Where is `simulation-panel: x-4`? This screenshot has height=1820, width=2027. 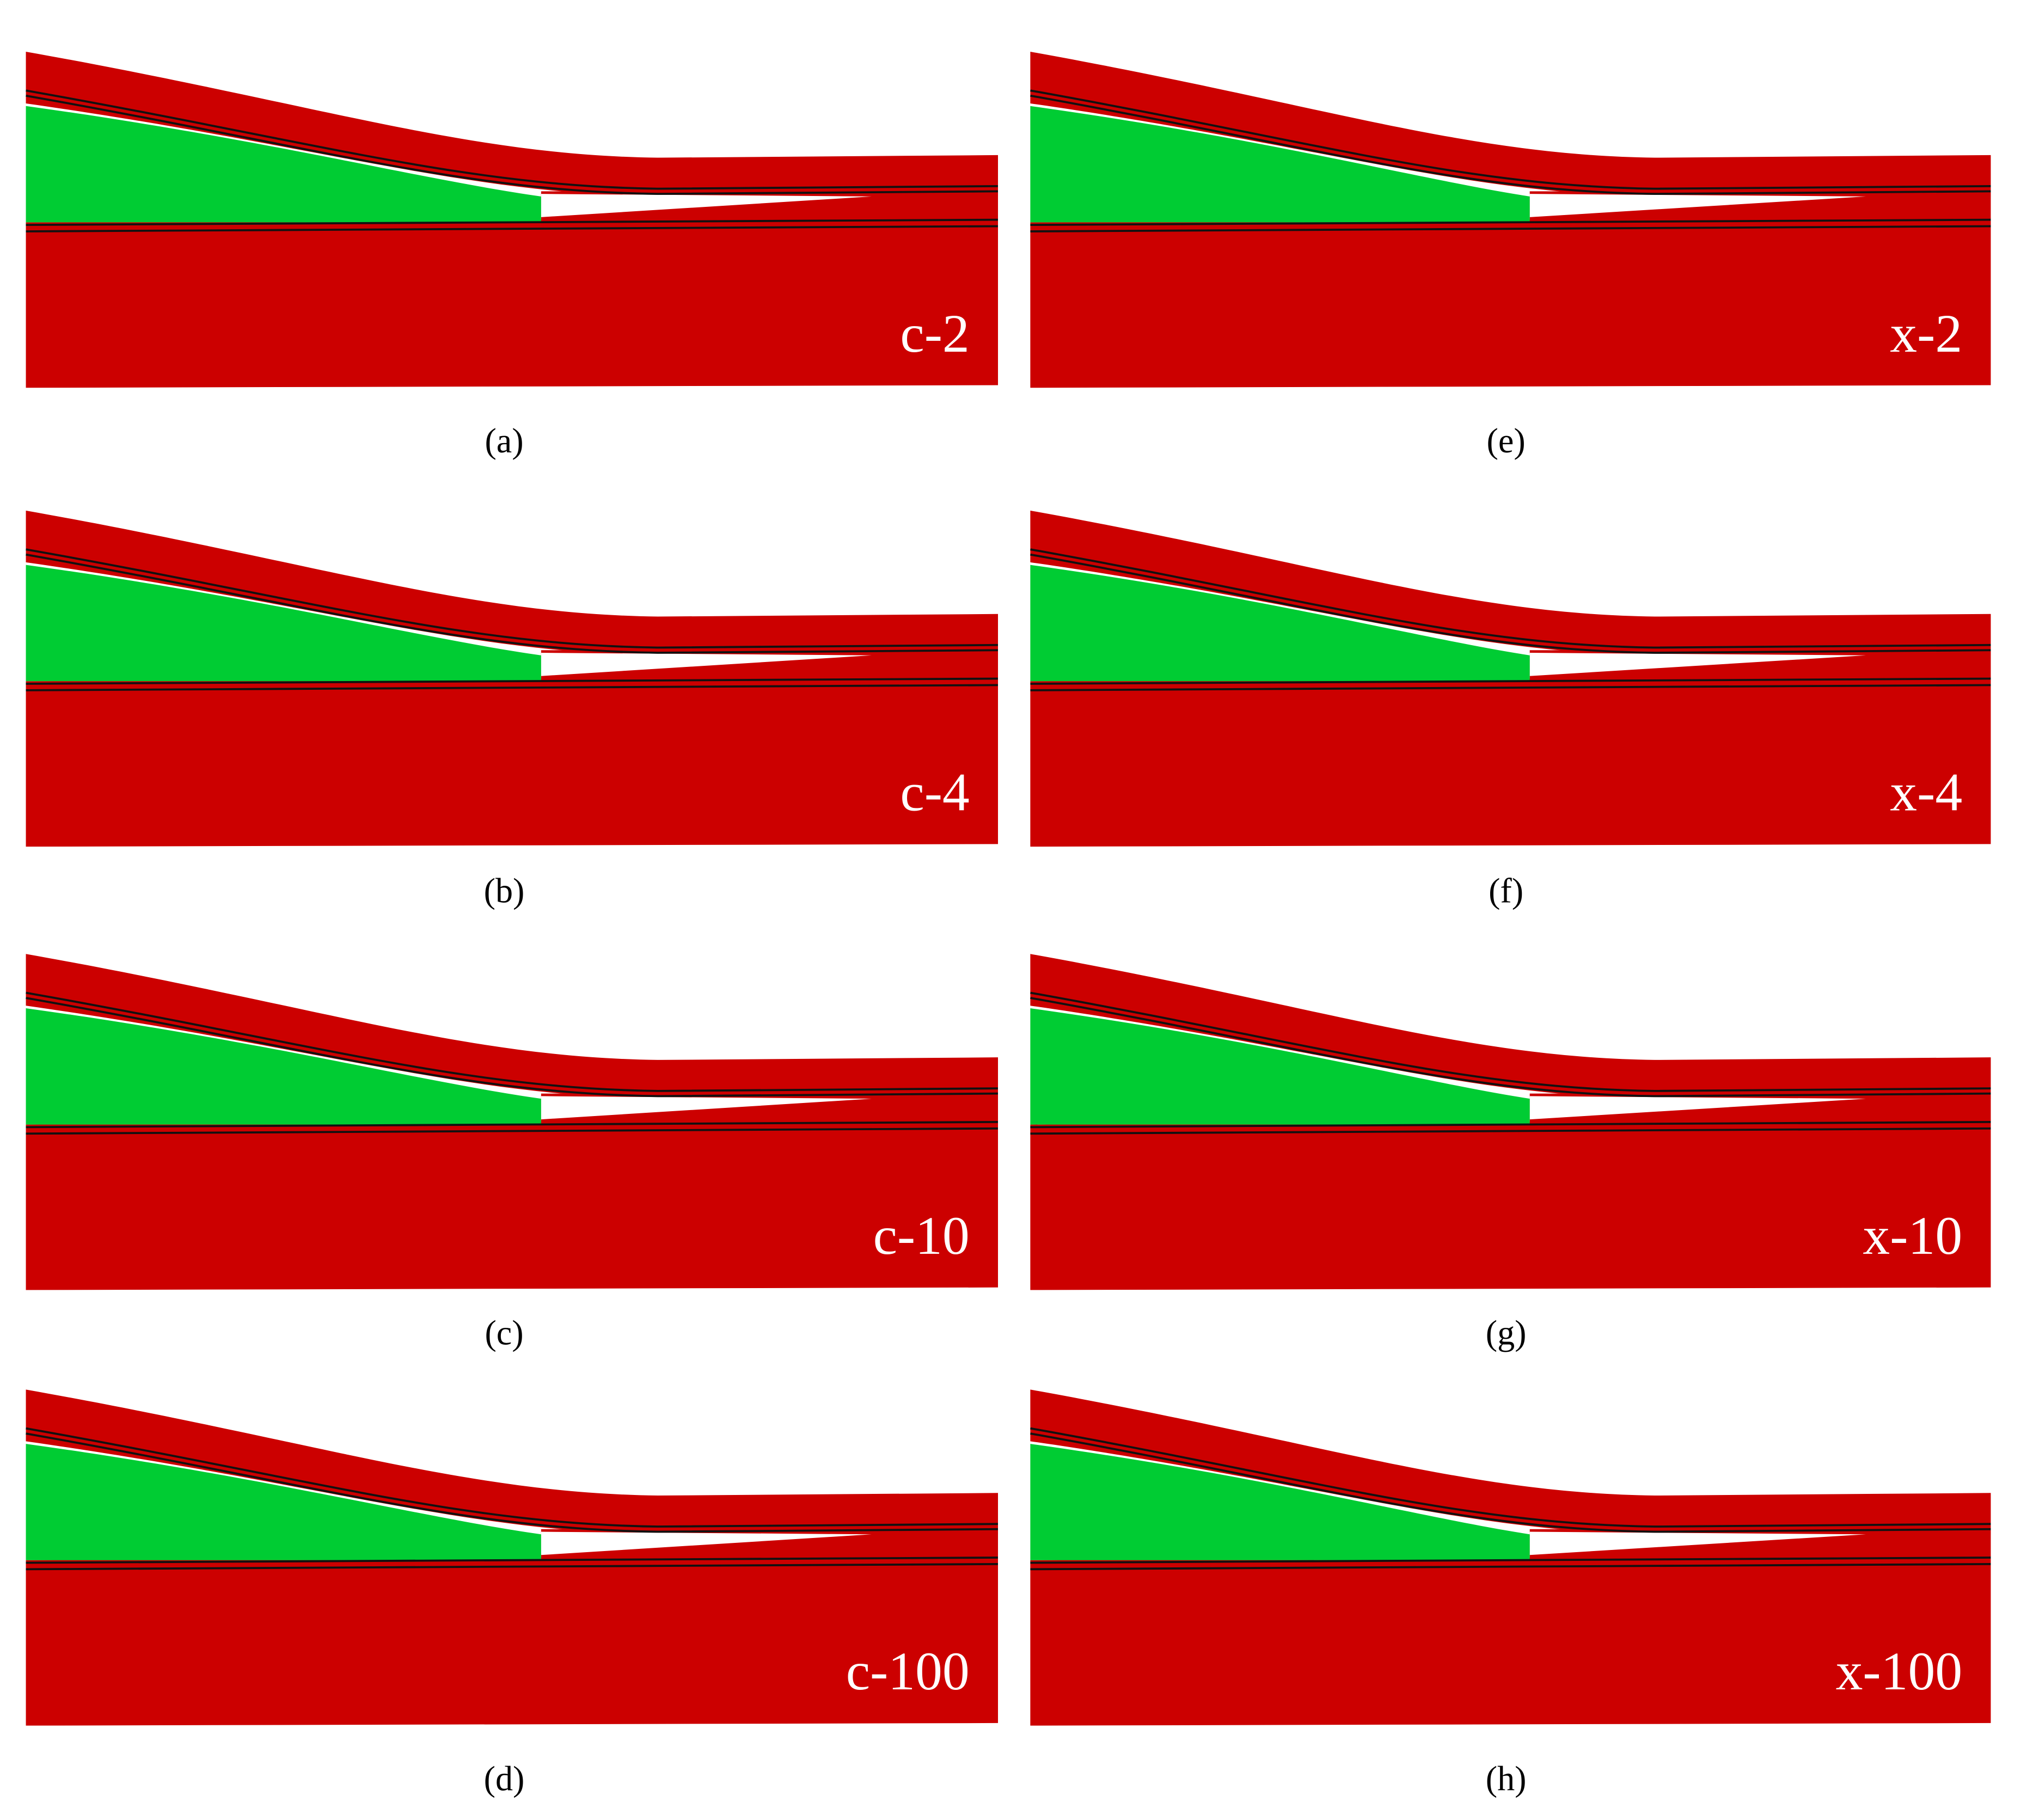
simulation-panel: x-4 is located at coordinates (1510, 679).